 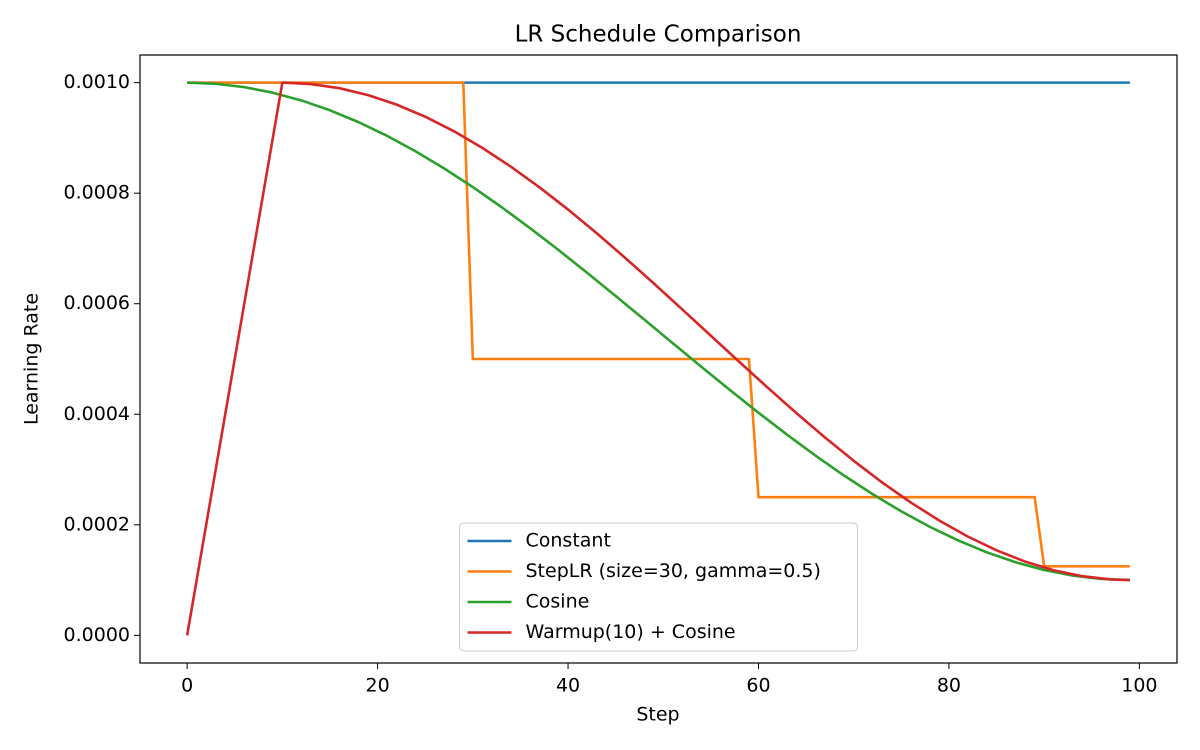 I want to click on x-tick-label: 40, so click(x=568, y=686).